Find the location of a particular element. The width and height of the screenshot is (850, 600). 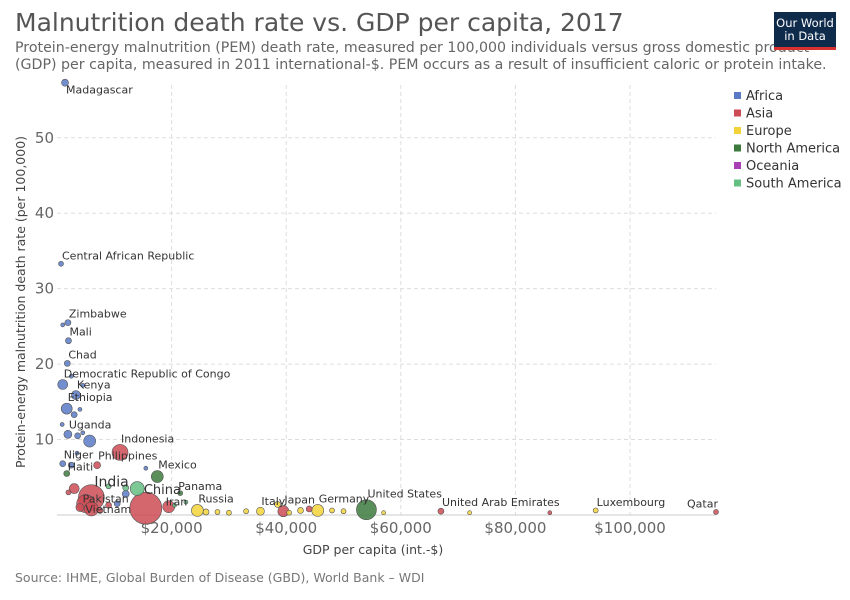

point-label: Kenya is located at coordinates (94, 385).